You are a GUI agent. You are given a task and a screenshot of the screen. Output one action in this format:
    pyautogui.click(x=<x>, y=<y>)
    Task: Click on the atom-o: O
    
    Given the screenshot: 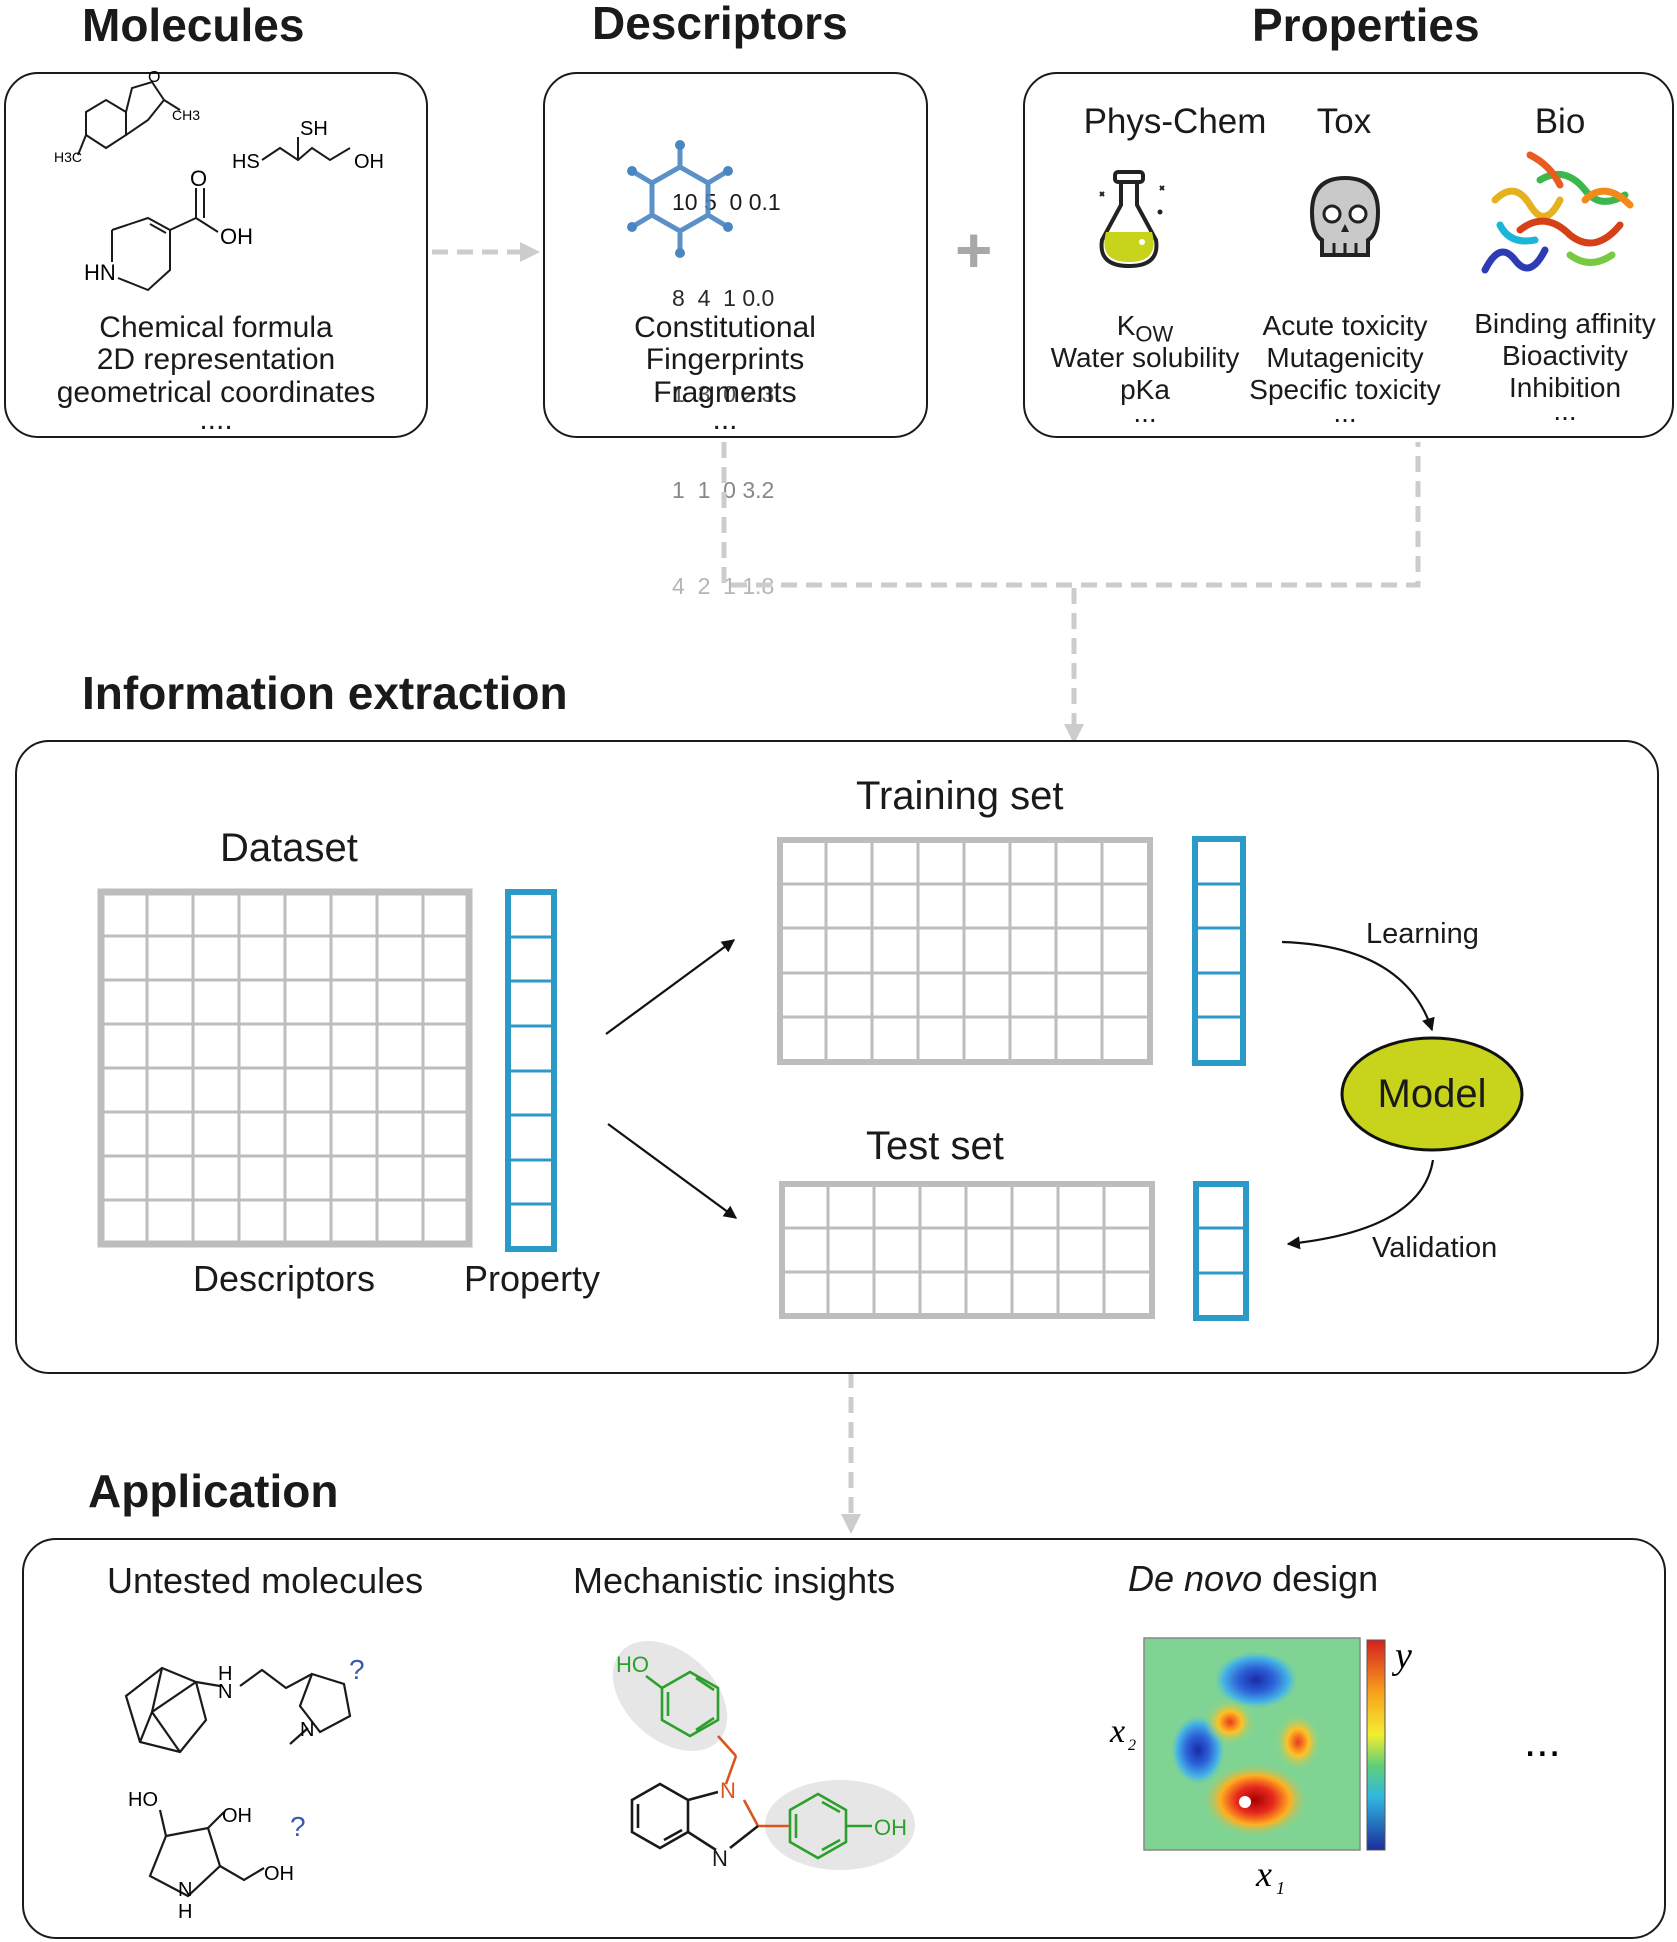 What is the action you would take?
    pyautogui.click(x=154, y=77)
    